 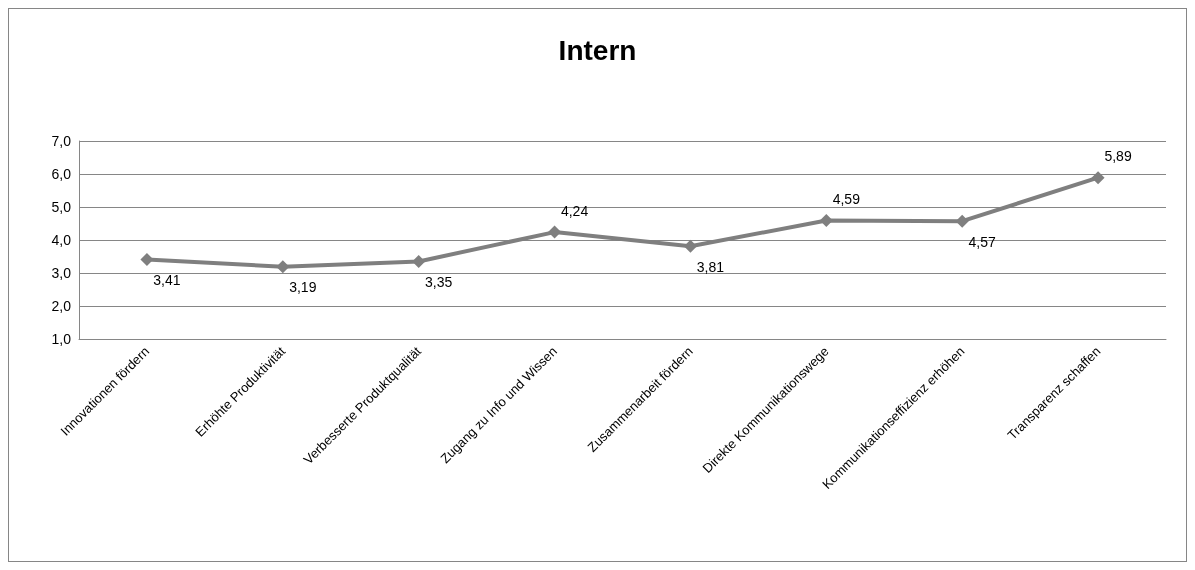 What do you see at coordinates (61, 174) in the screenshot?
I see `y-tick-label: 6,0` at bounding box center [61, 174].